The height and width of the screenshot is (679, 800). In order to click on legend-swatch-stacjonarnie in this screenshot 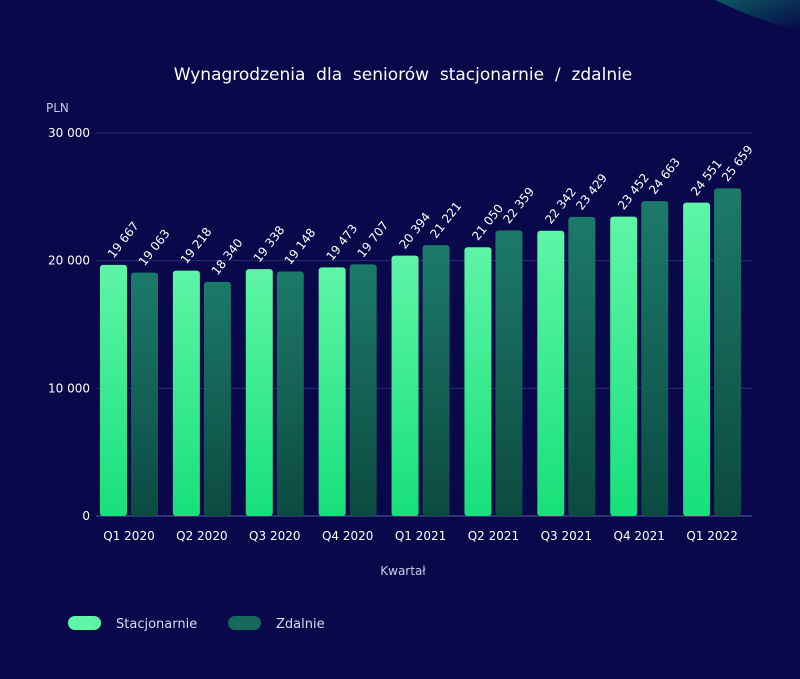, I will do `click(84, 623)`.